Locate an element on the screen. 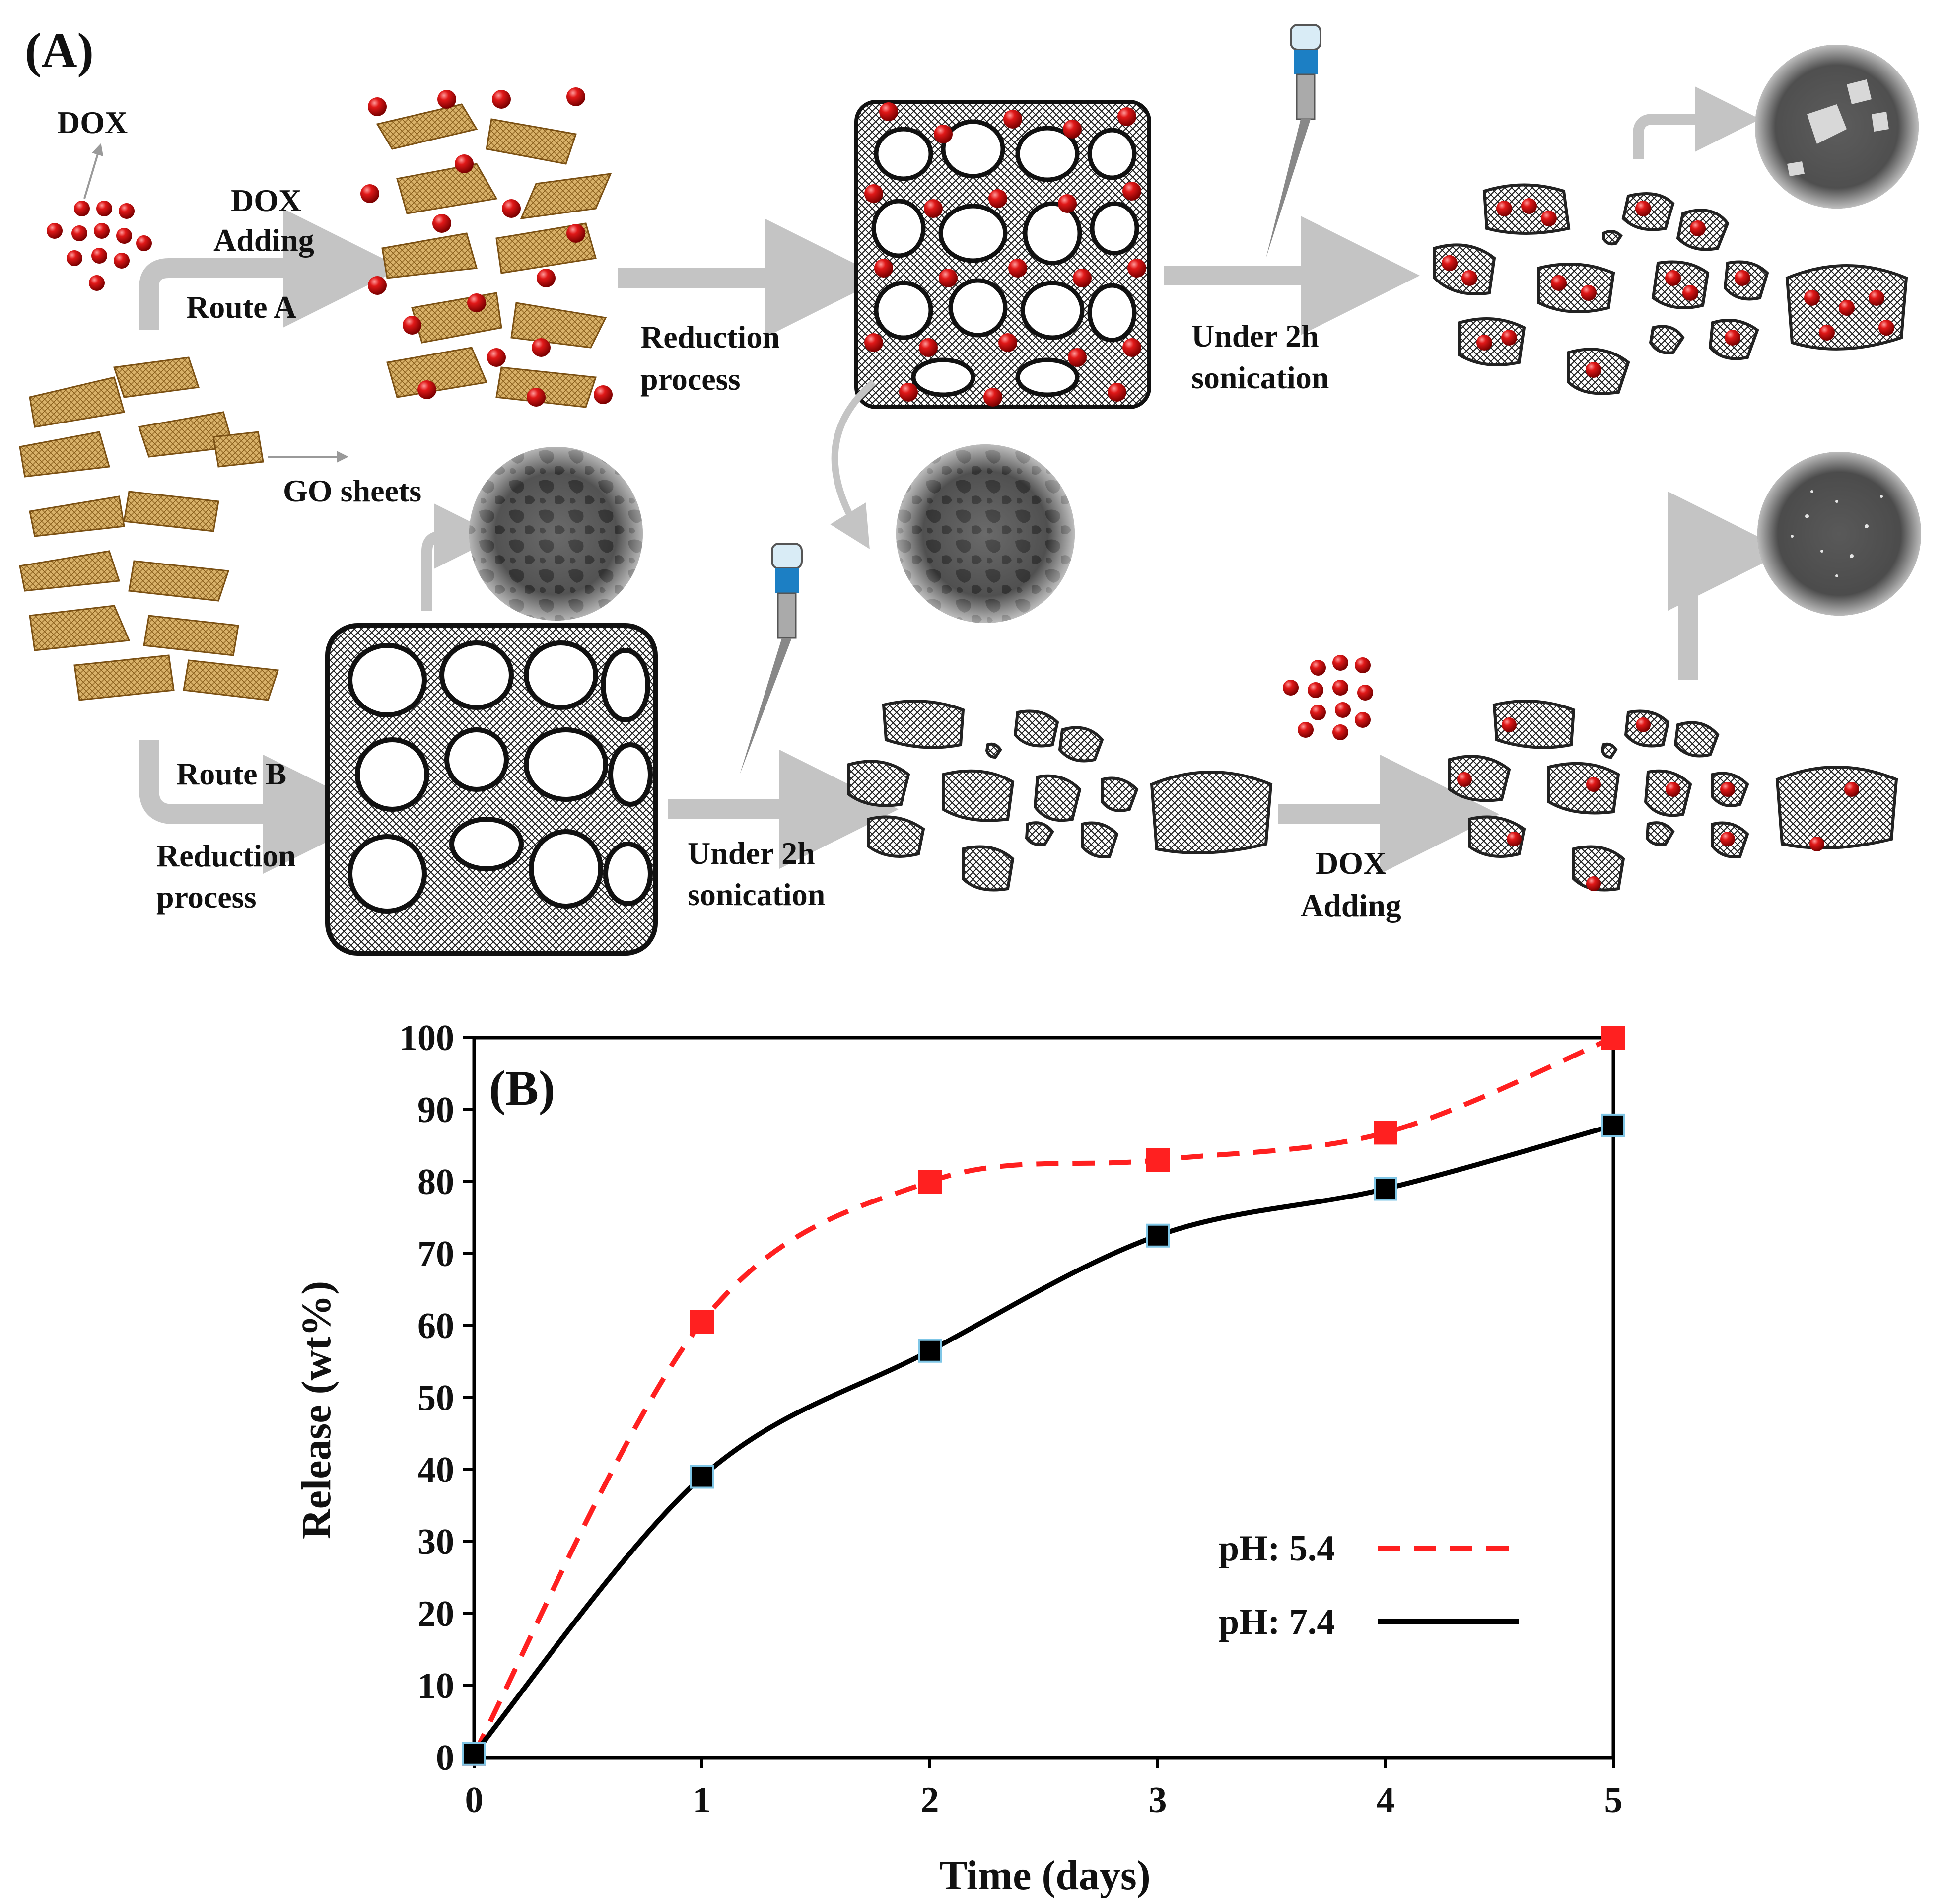 This screenshot has width=1947, height=1904. sem-pointer-arrow-b is located at coordinates (460, 557).